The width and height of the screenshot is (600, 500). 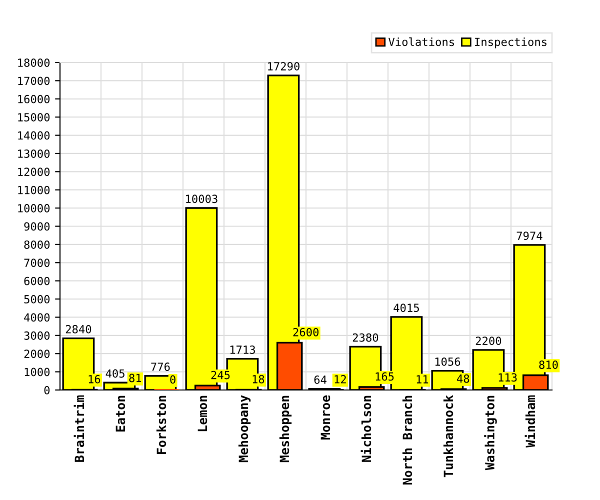 What do you see at coordinates (37, 263) in the screenshot?
I see `y-tick-label: 7000` at bounding box center [37, 263].